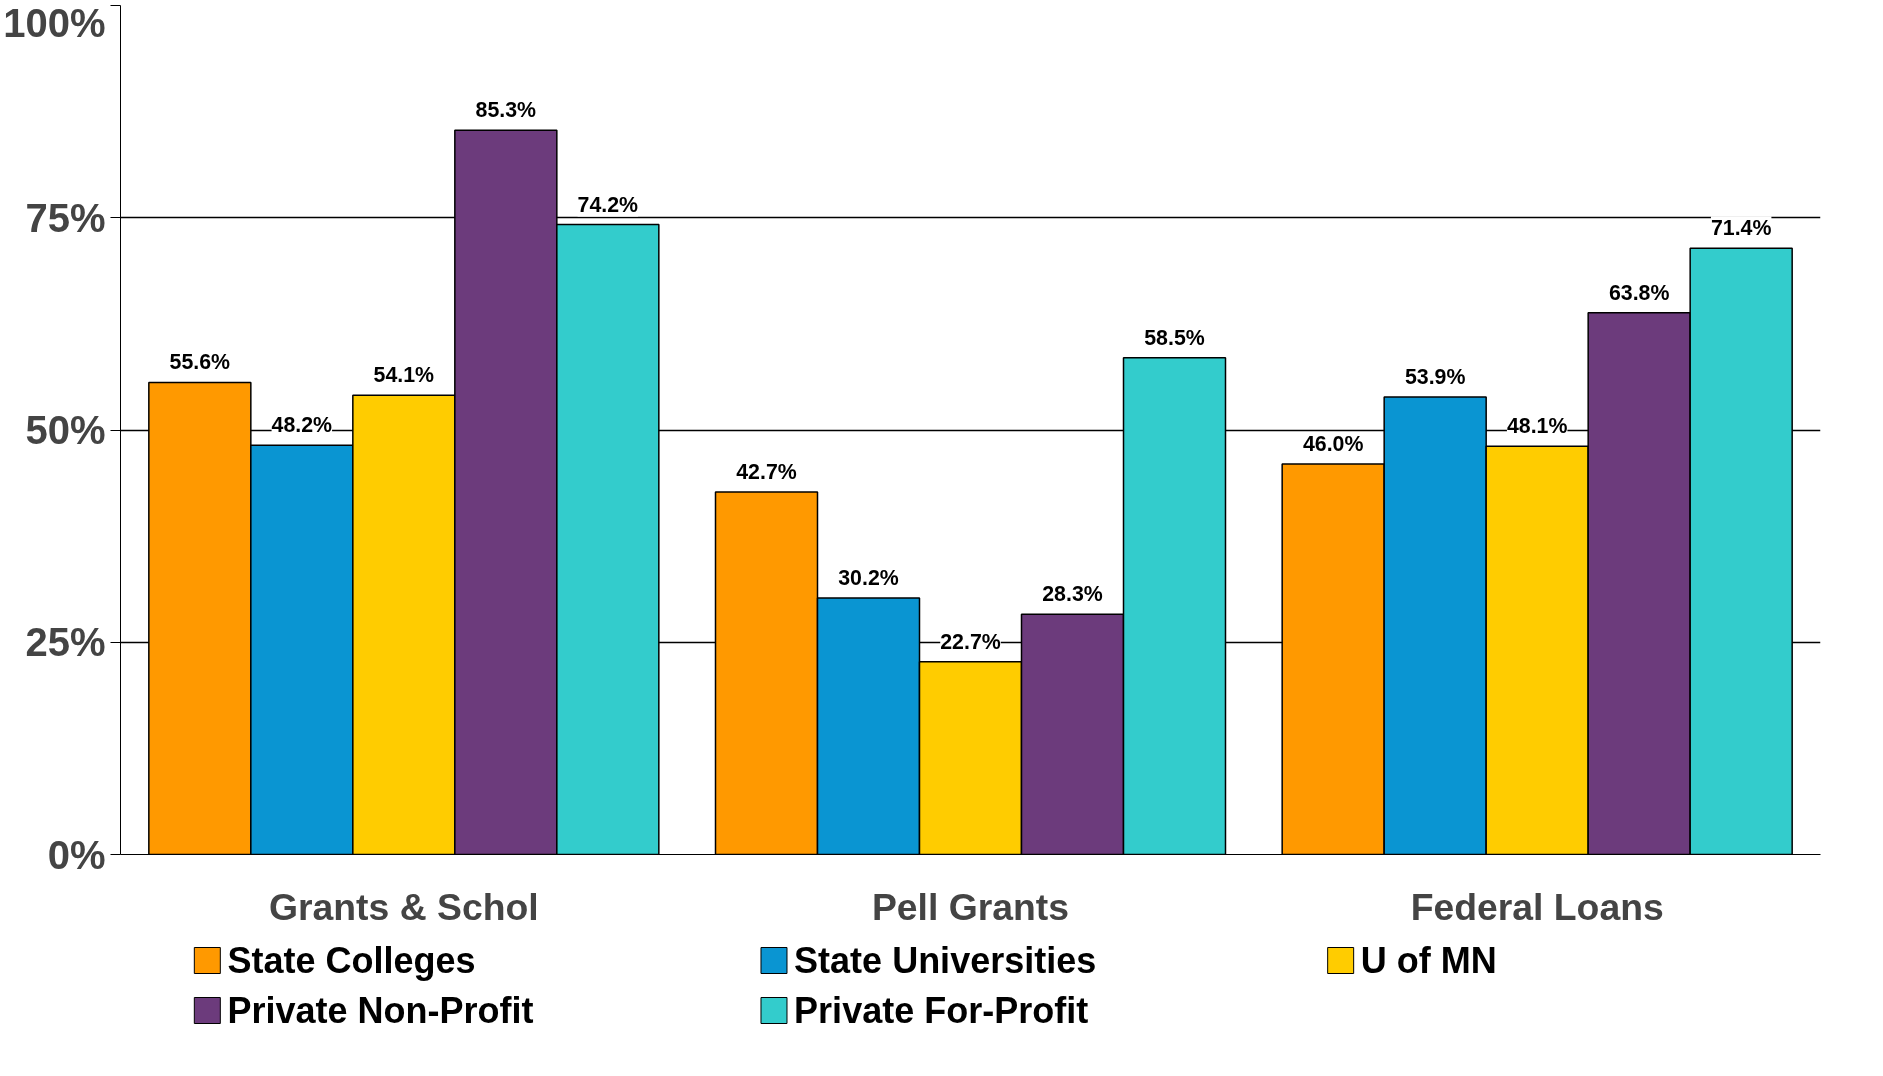  I want to click on data-label: 63.8%, so click(1639, 292).